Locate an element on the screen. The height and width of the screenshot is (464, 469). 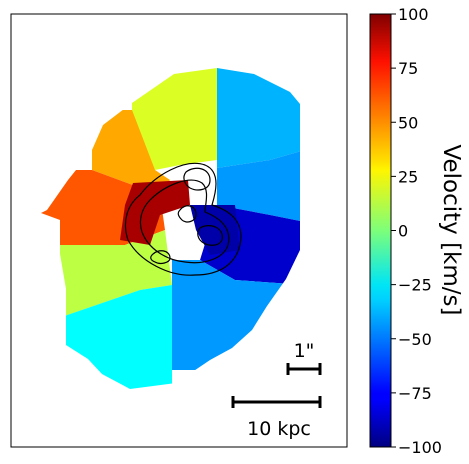
region-north-west is located at coordinates (131, 152).